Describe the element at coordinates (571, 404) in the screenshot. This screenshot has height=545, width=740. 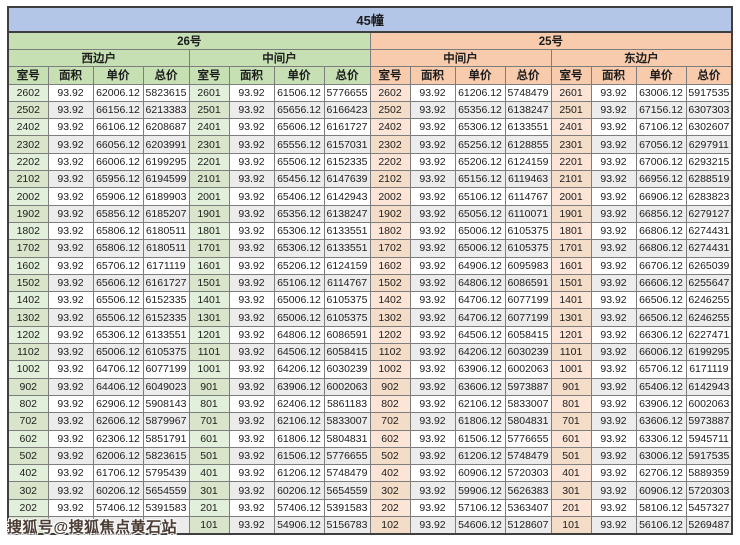
I see `room-cell: 801` at that location.